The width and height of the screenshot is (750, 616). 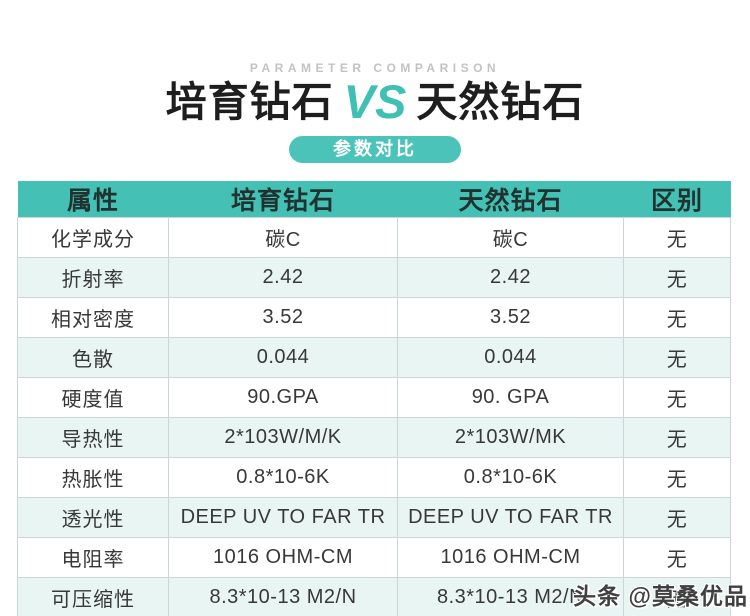 I want to click on column-header: 天然钻石, so click(x=510, y=199).